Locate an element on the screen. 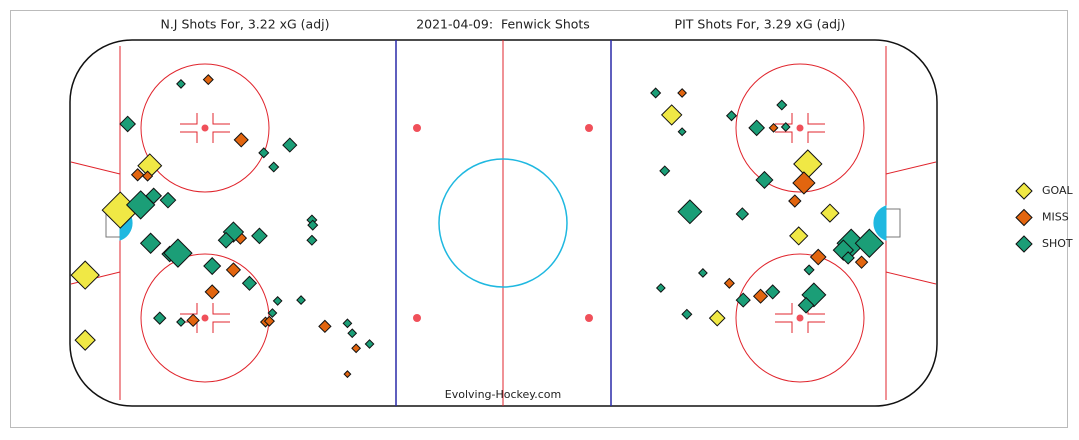 Image resolution: width=1079 pixels, height=440 pixels. legend-label: MISS is located at coordinates (1055, 217).